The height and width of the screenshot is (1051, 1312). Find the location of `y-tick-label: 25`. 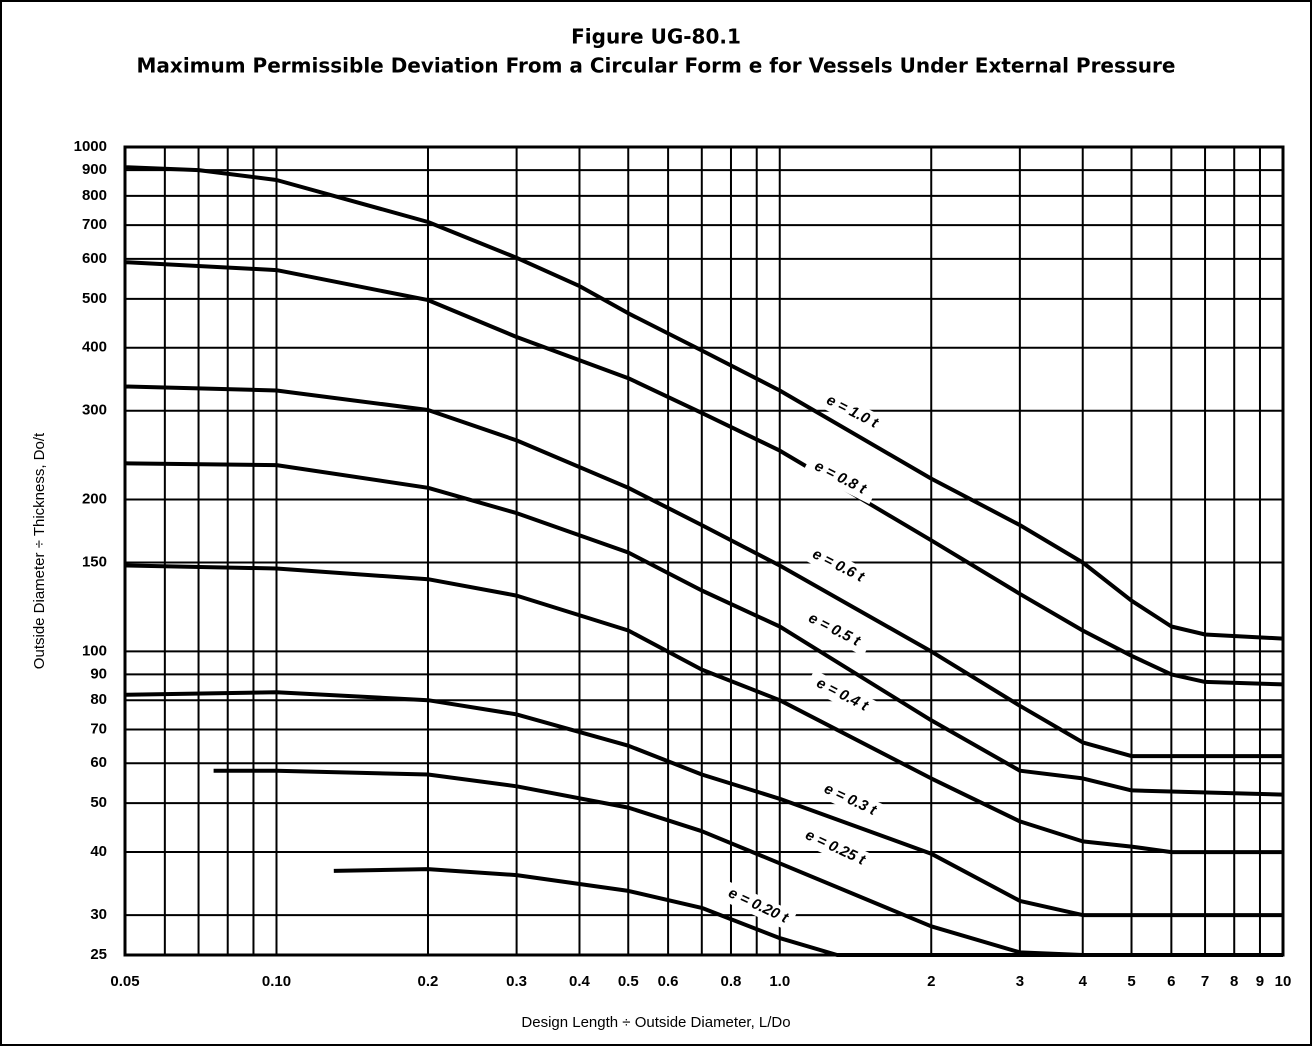

y-tick-label: 25 is located at coordinates (98, 954).